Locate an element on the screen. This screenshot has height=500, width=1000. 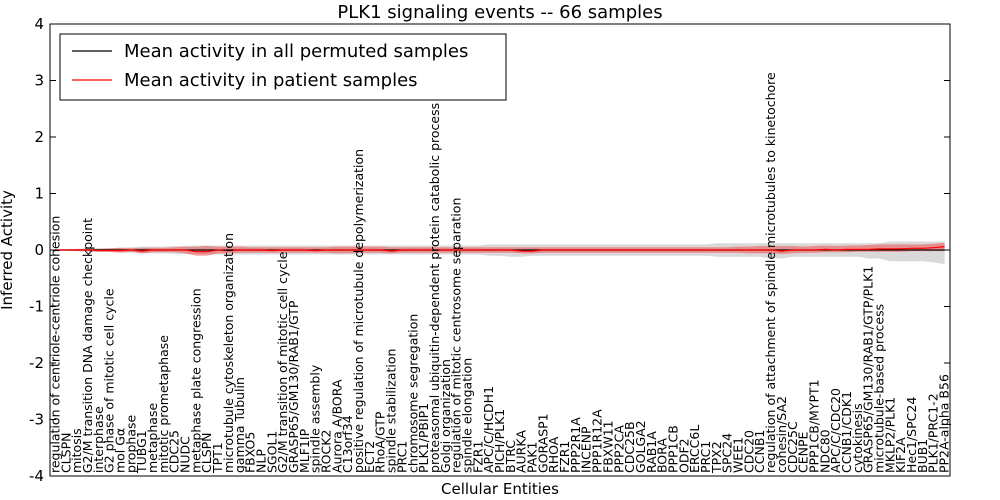
category-label: BTRC is located at coordinates (510, 456).